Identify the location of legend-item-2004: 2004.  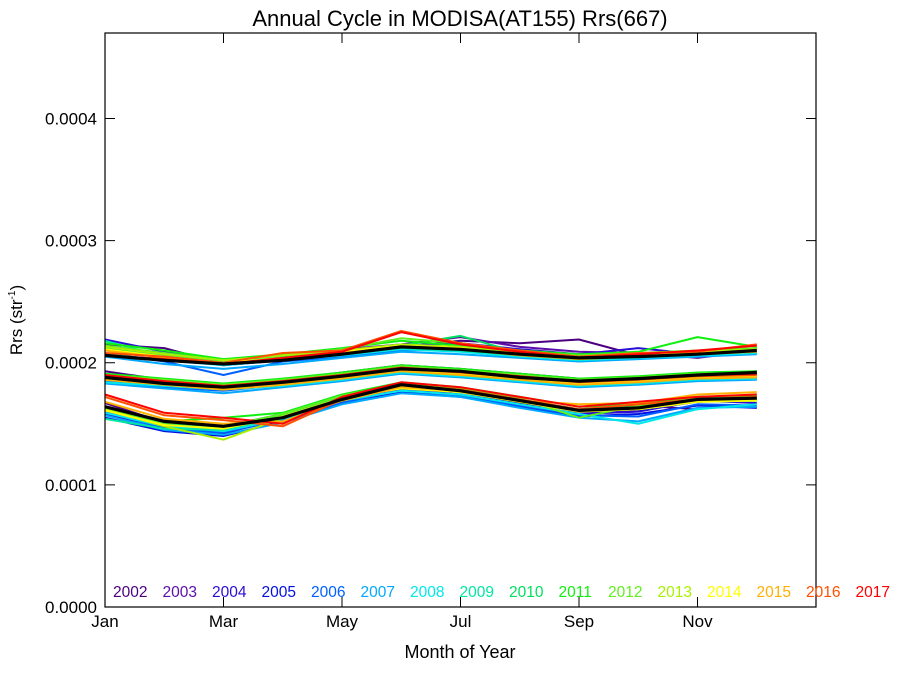
(229, 592).